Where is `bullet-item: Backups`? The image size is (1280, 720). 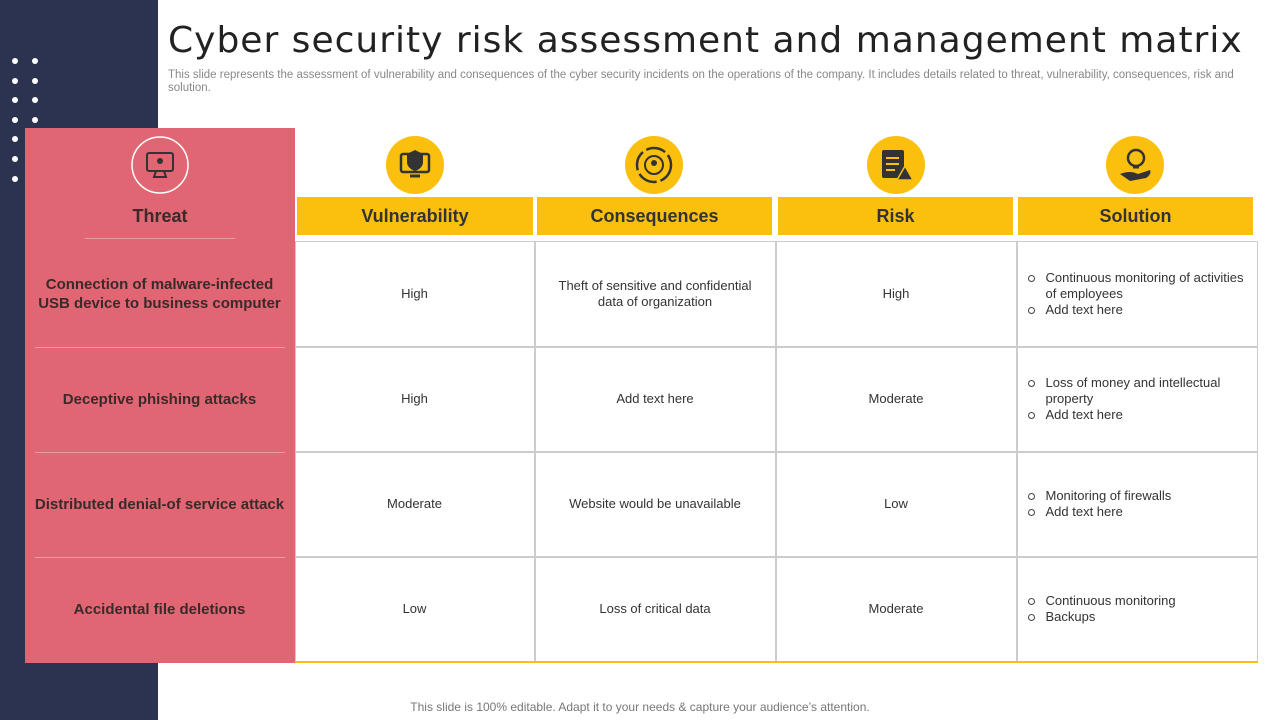 bullet-item: Backups is located at coordinates (1101, 617).